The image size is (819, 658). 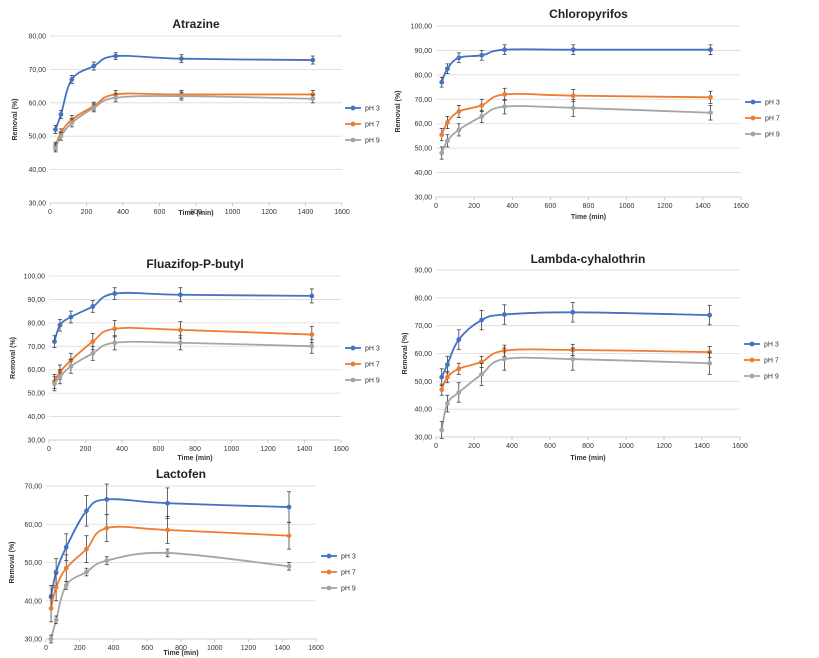 I want to click on chart-title: Fluazifop-P-butyl, so click(x=194, y=264).